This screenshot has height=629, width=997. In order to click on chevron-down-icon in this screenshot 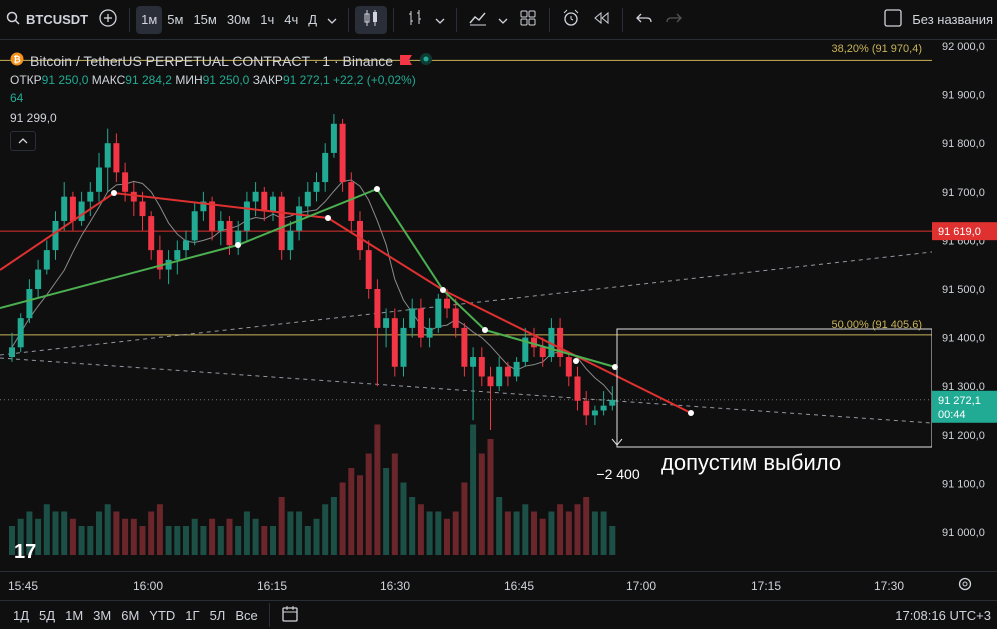, I will do `click(503, 19)`.